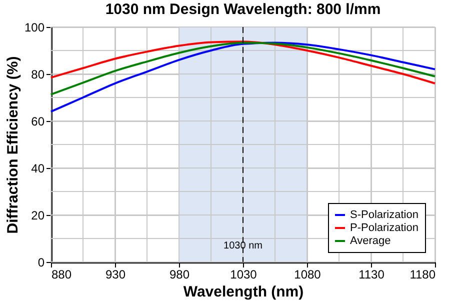 The height and width of the screenshot is (303, 450). I want to click on y-tick-label: 80, so click(38, 75).